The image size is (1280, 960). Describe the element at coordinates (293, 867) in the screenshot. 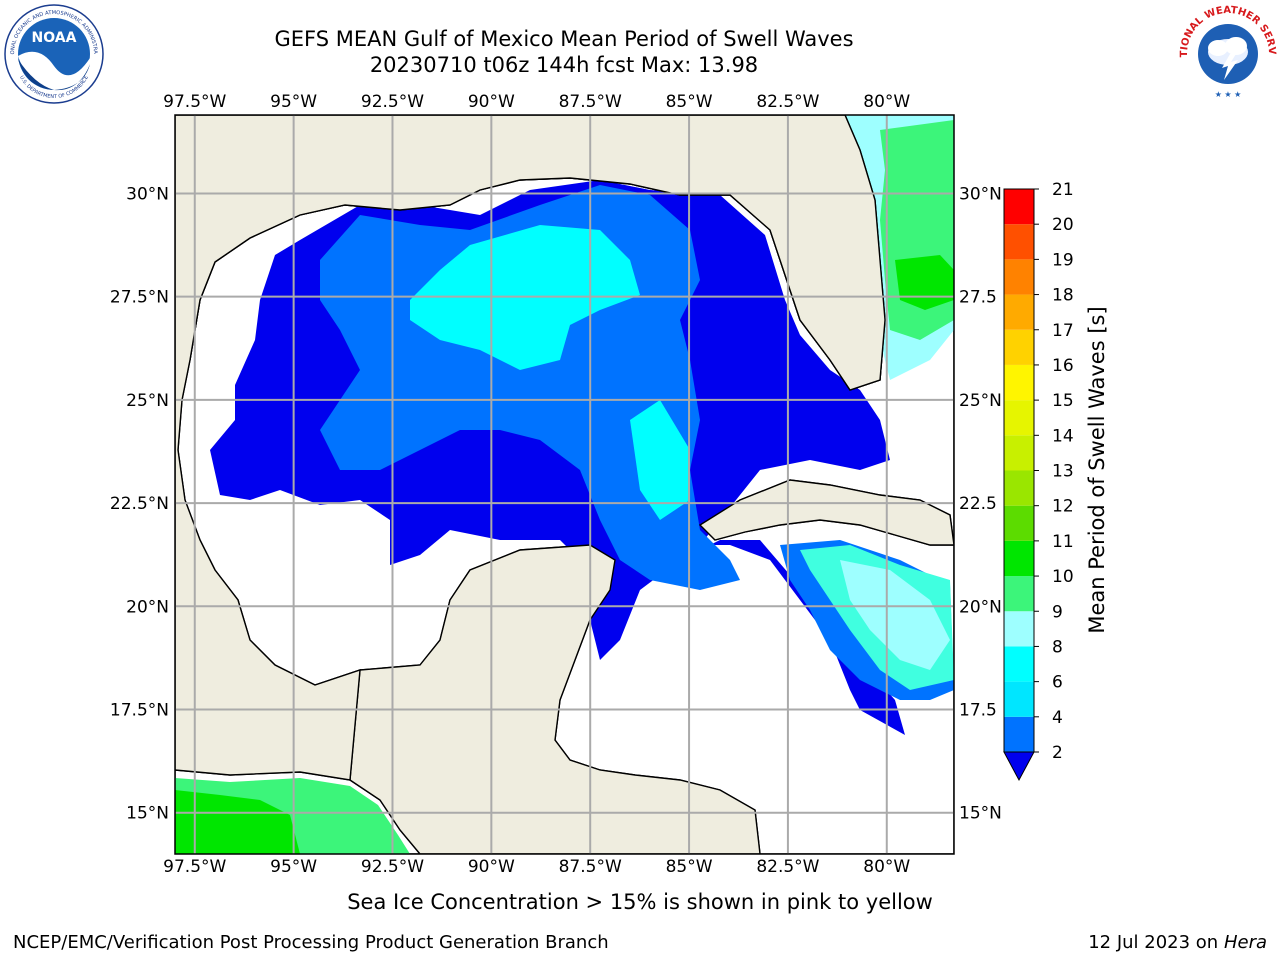

I see `lon-label-bottom: 95°W` at that location.